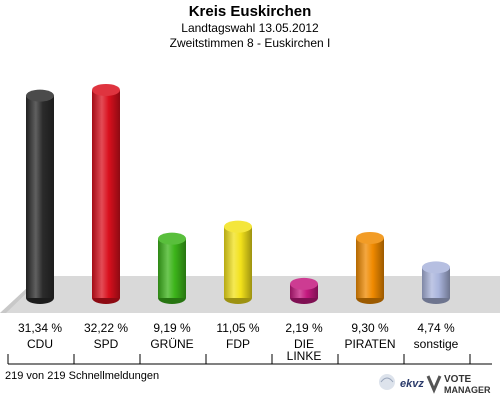 The width and height of the screenshot is (500, 400). Describe the element at coordinates (370, 328) in the screenshot. I see `value-label: 9,30 %` at that location.